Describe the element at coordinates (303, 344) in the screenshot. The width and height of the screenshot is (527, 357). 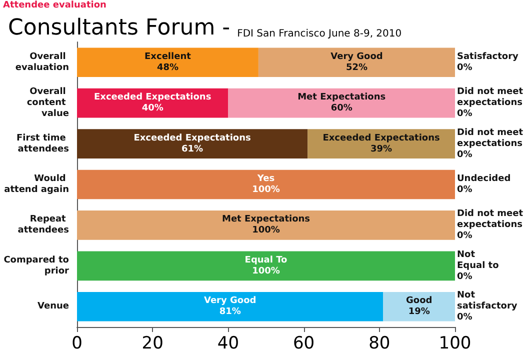
I see `x-tick-label: 60` at that location.